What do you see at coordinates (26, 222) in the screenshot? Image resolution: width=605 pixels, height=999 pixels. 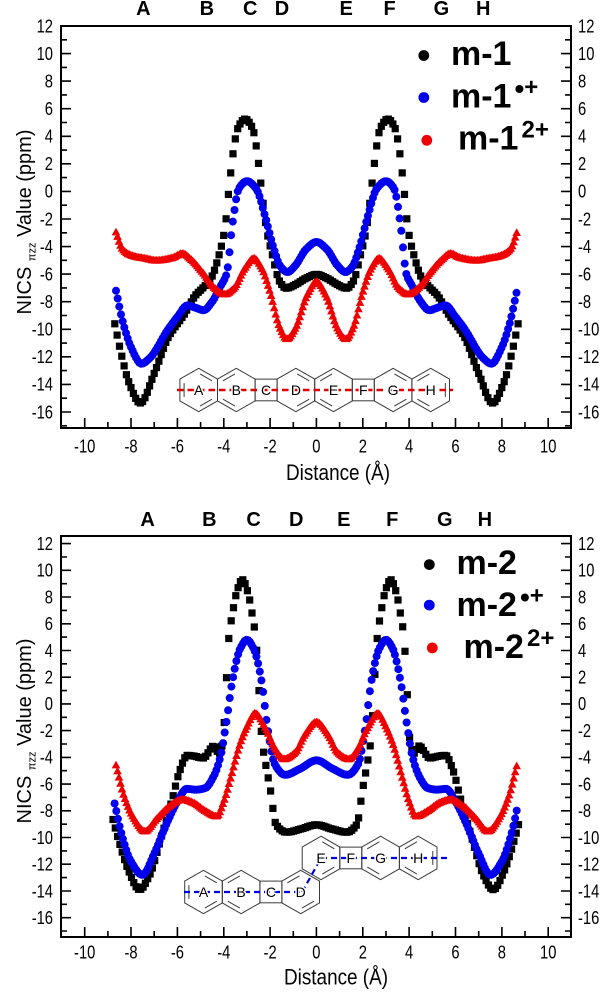 I see `svg-text: NICS πzz Value (ppm)` at bounding box center [26, 222].